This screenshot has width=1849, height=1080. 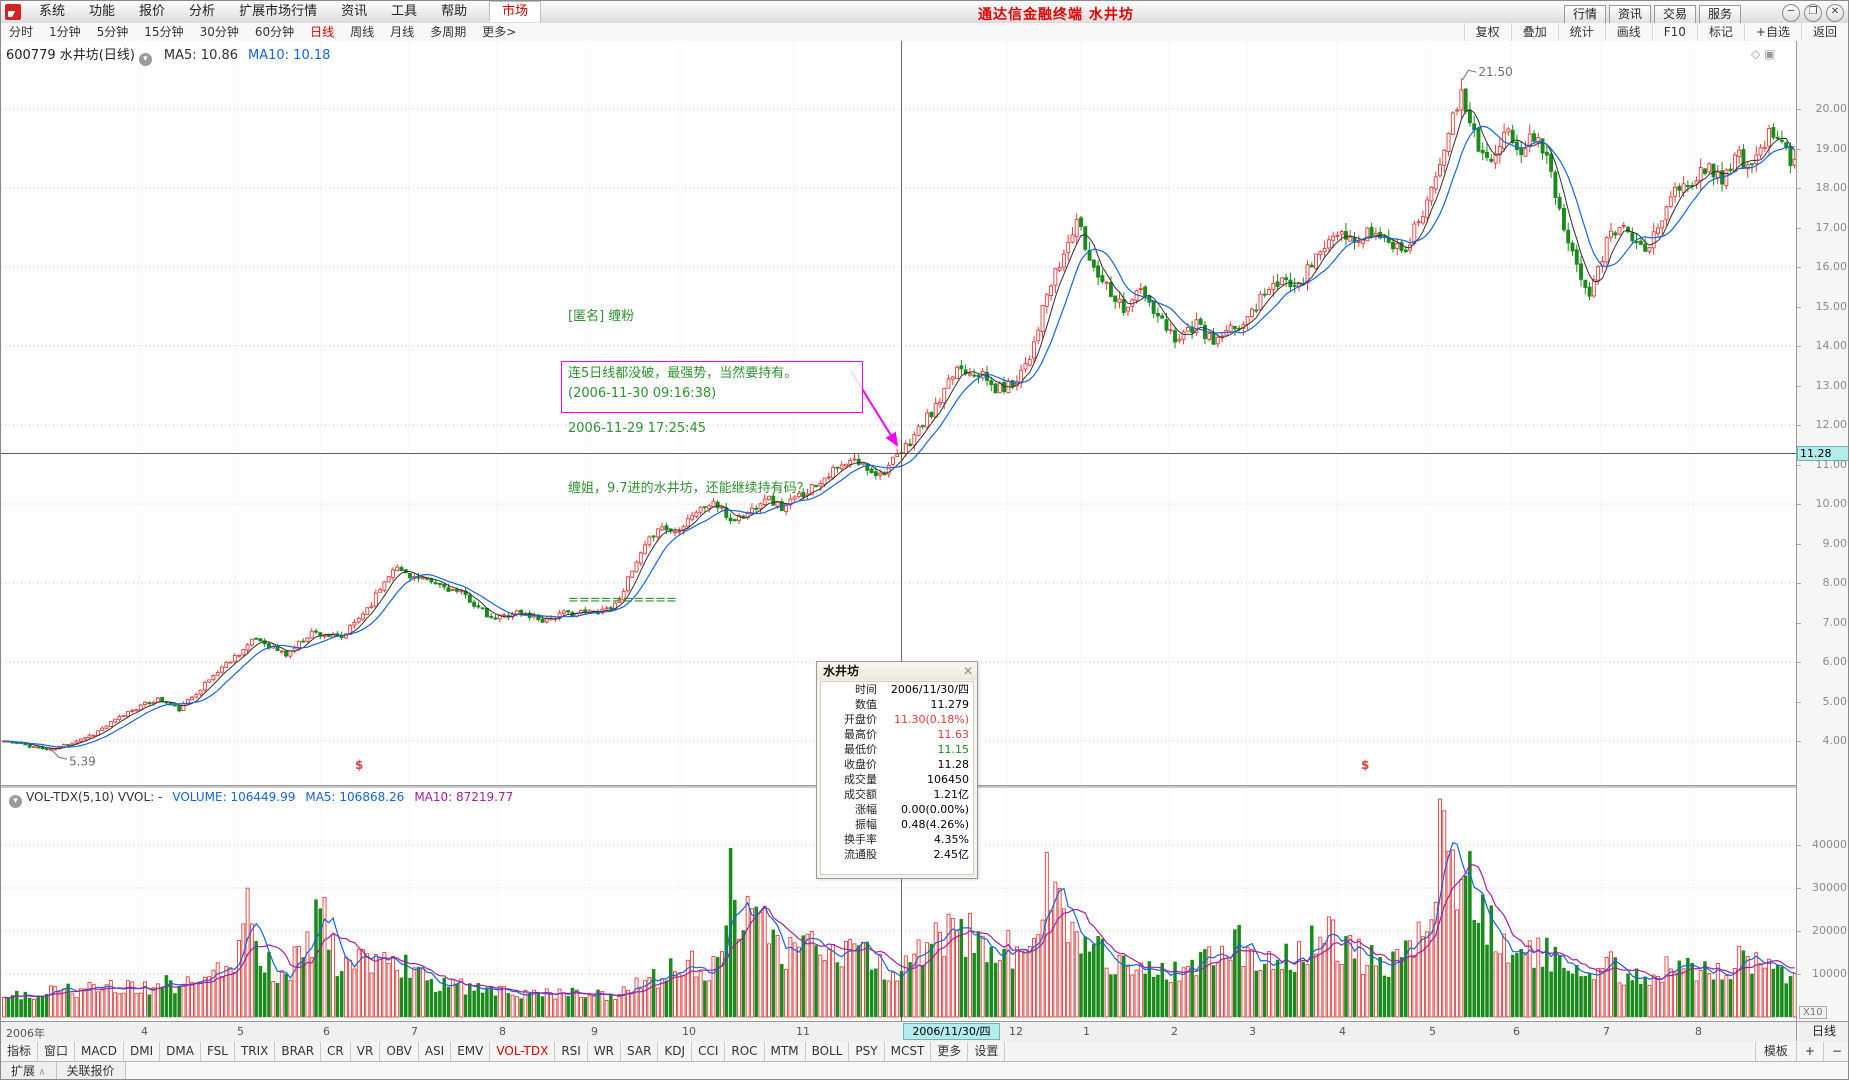 I want to click on month-label-7: 7, so click(x=1606, y=1031).